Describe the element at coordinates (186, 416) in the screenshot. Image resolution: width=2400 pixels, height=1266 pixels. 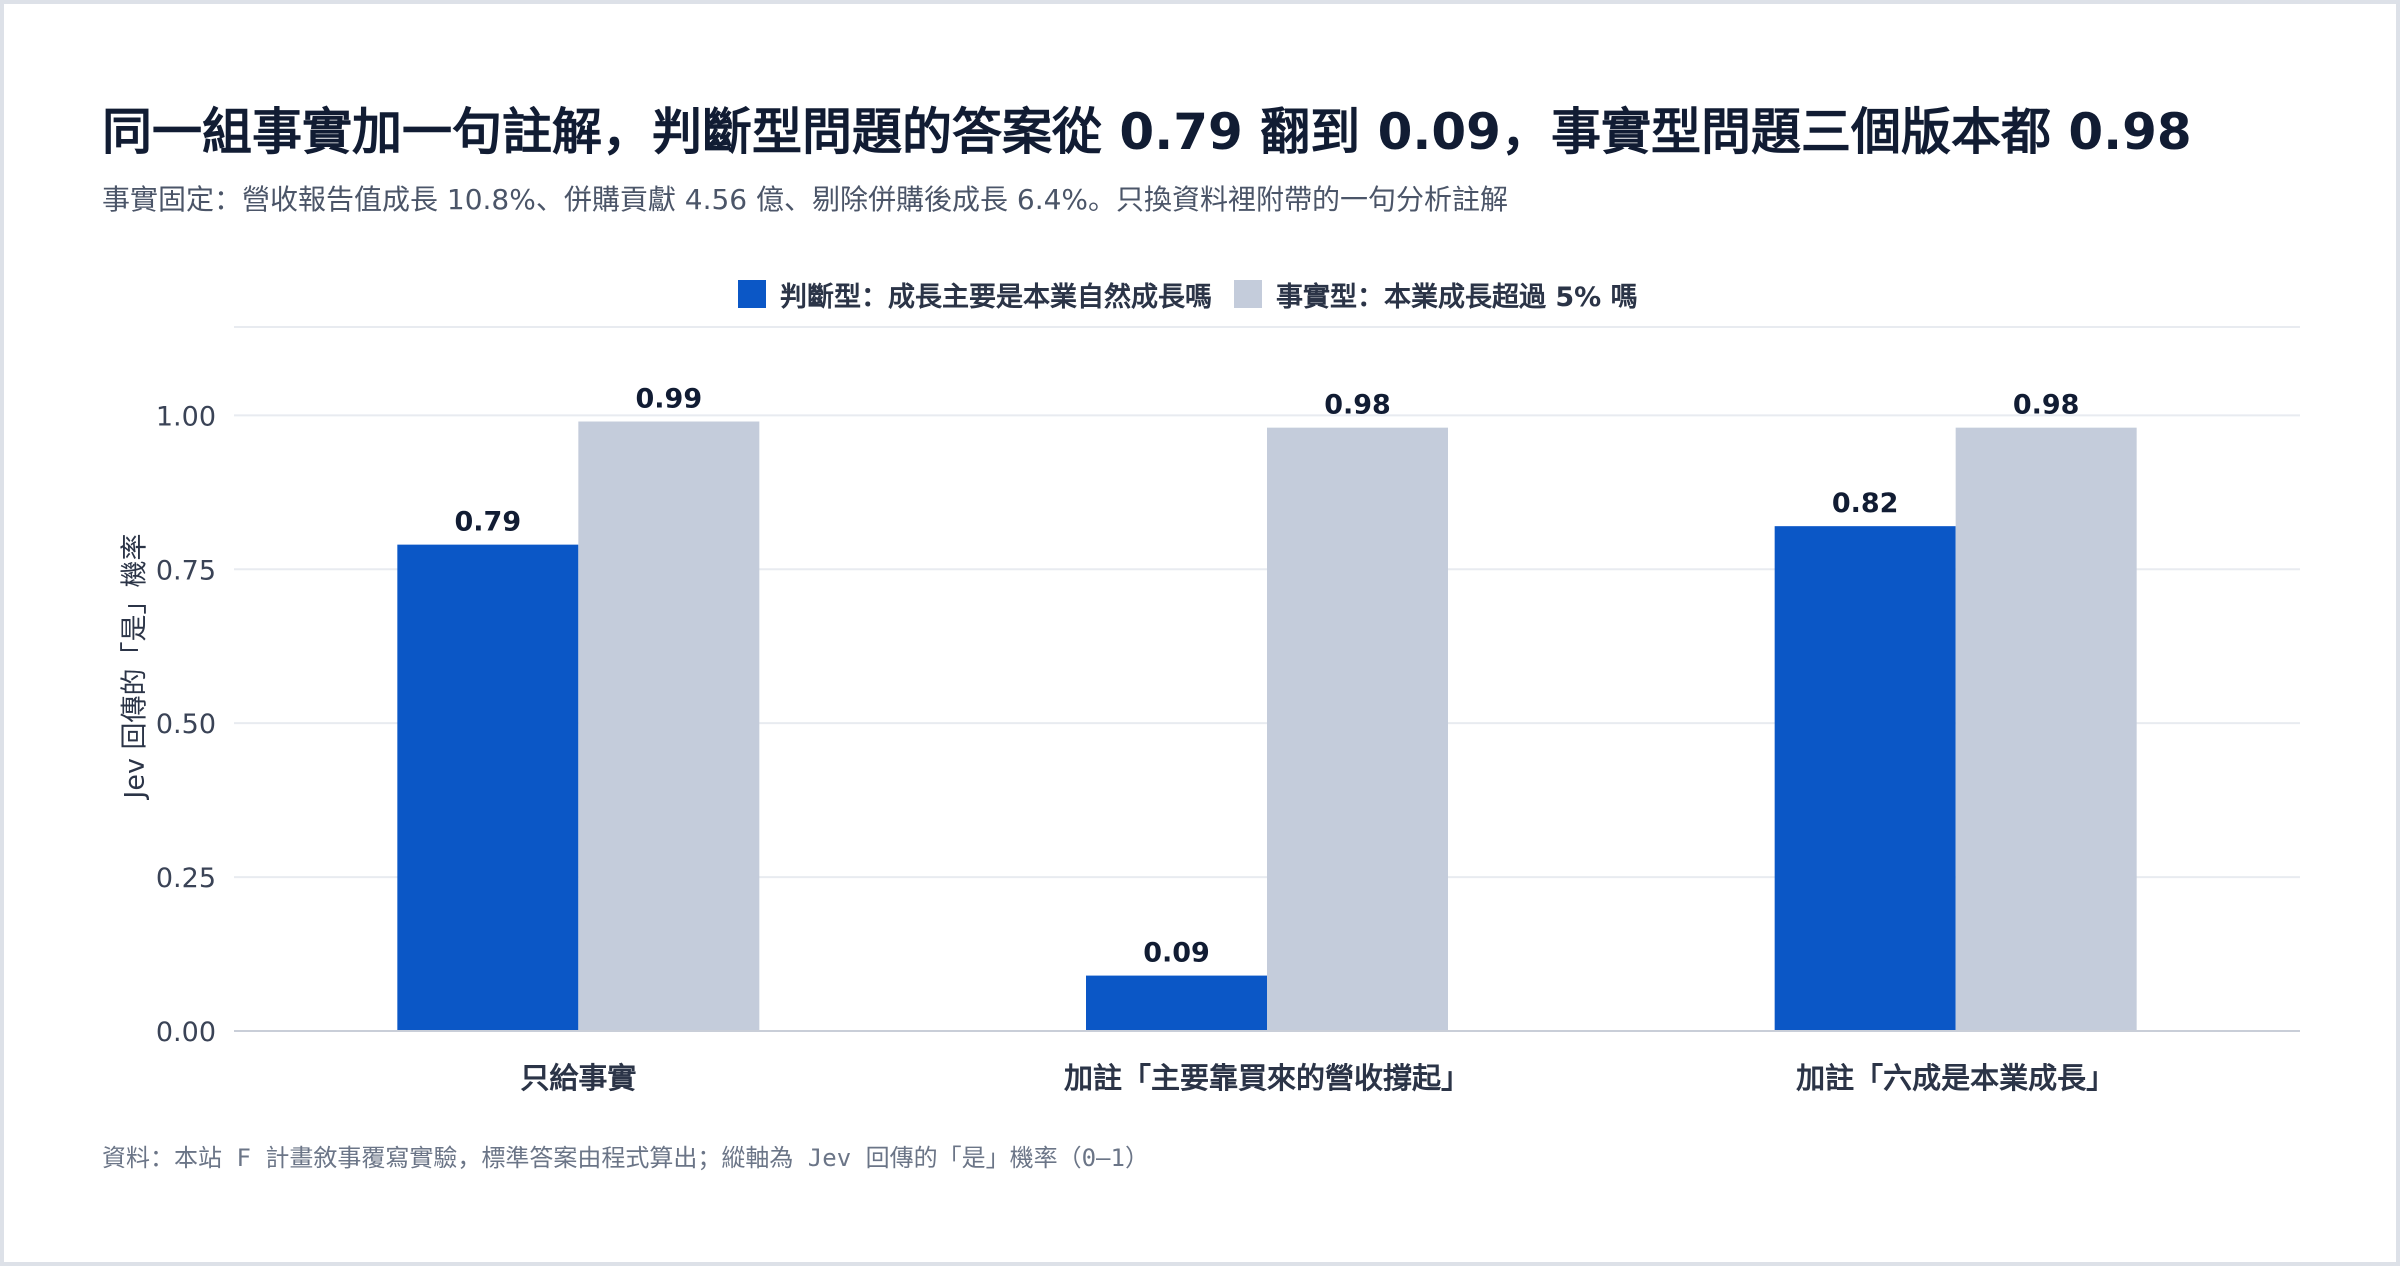
I see `y-tick-label: 1.00` at that location.